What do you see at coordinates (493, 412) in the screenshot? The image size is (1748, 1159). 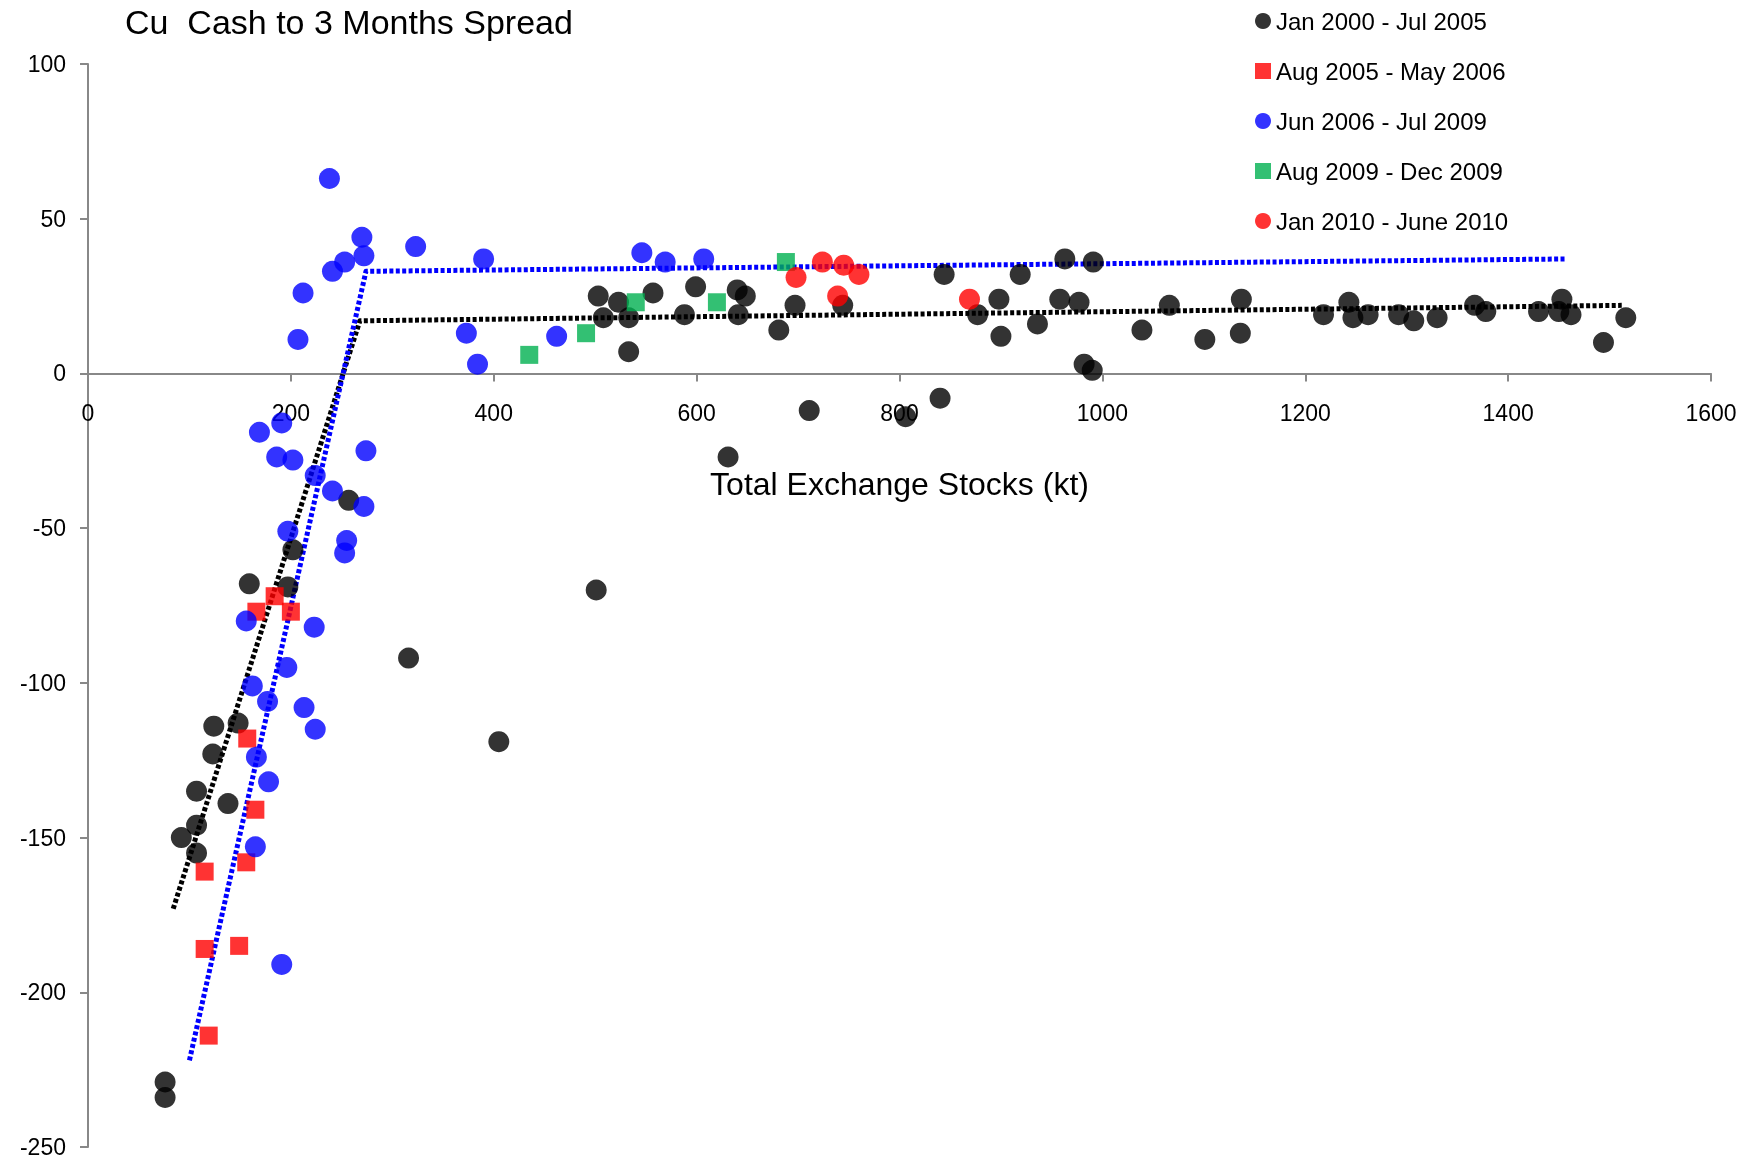 I see `x-tick-label: 400` at bounding box center [493, 412].